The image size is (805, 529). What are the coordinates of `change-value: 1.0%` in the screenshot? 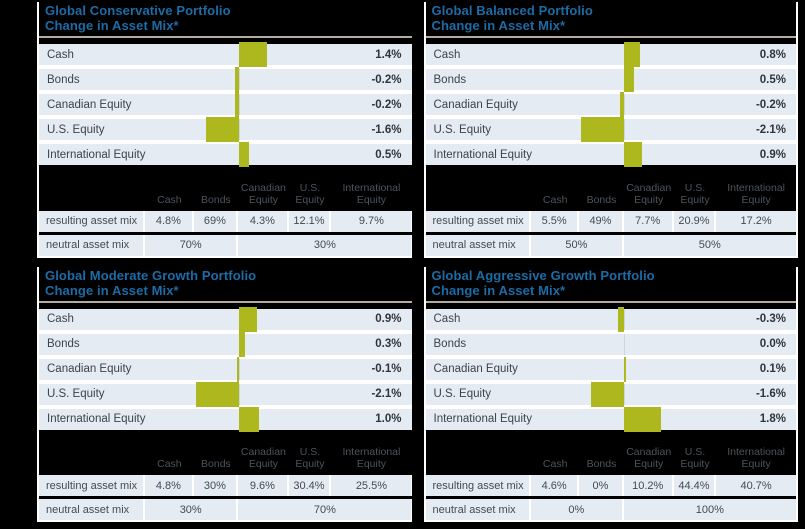 It's located at (388, 419).